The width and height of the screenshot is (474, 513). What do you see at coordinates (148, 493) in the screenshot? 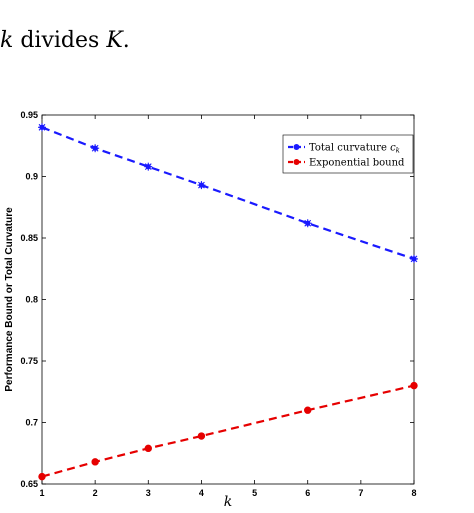
I see `x-tick-label: 3` at bounding box center [148, 493].